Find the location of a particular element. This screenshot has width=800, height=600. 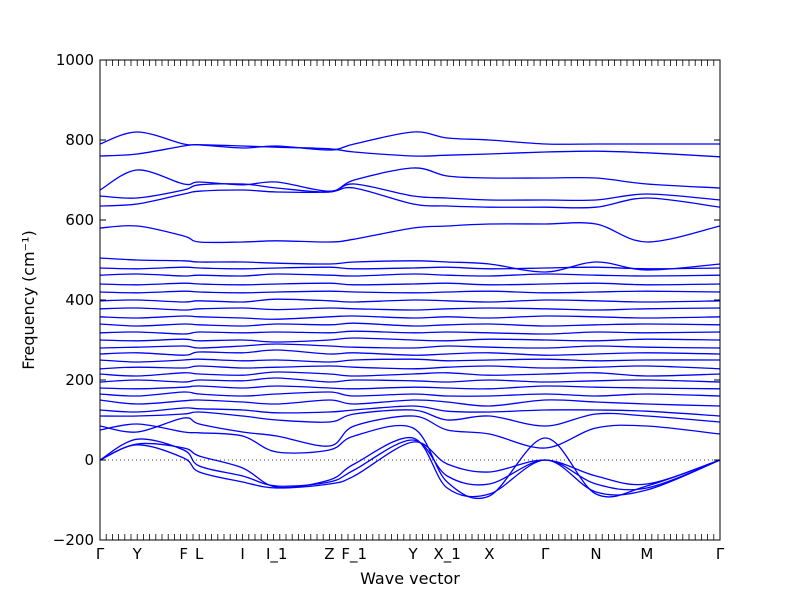

x-axis-label: Wave vector is located at coordinates (410, 578).